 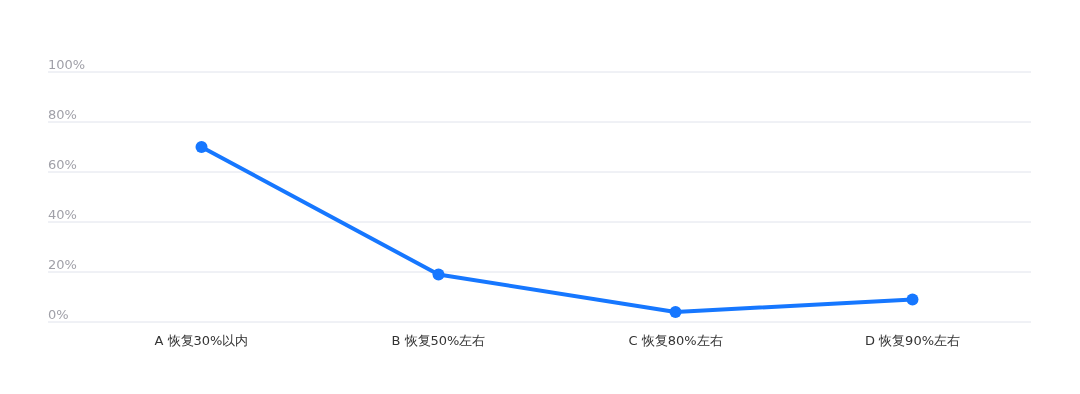 I want to click on x-tick-label: B 恢复50%左右, so click(x=438, y=340).